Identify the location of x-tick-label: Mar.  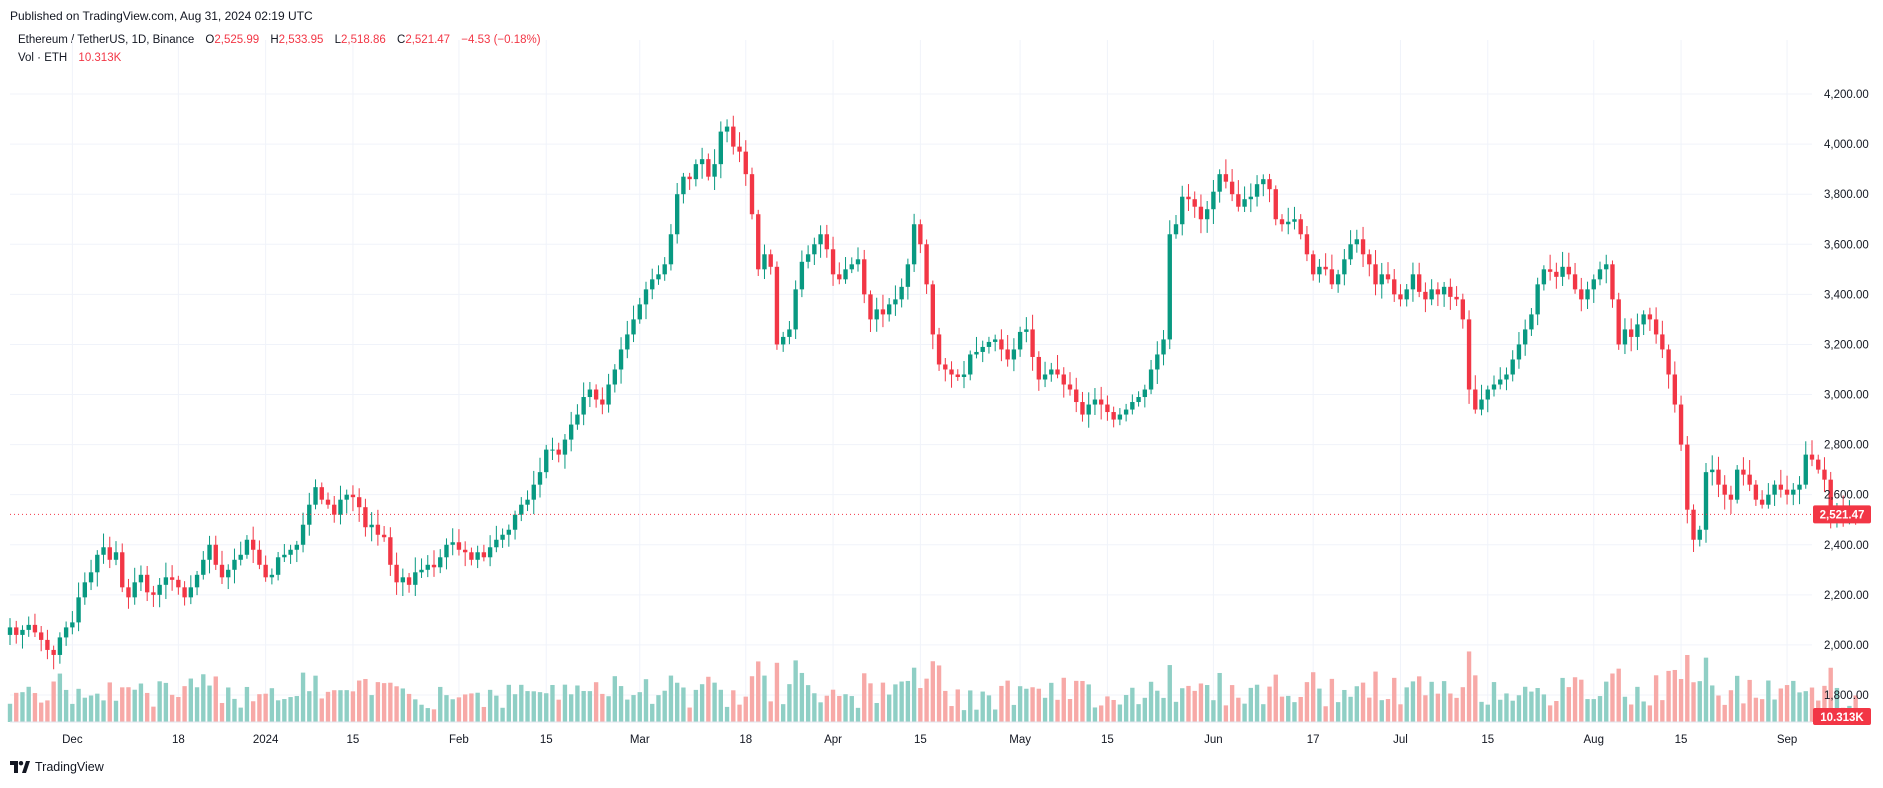
(640, 740).